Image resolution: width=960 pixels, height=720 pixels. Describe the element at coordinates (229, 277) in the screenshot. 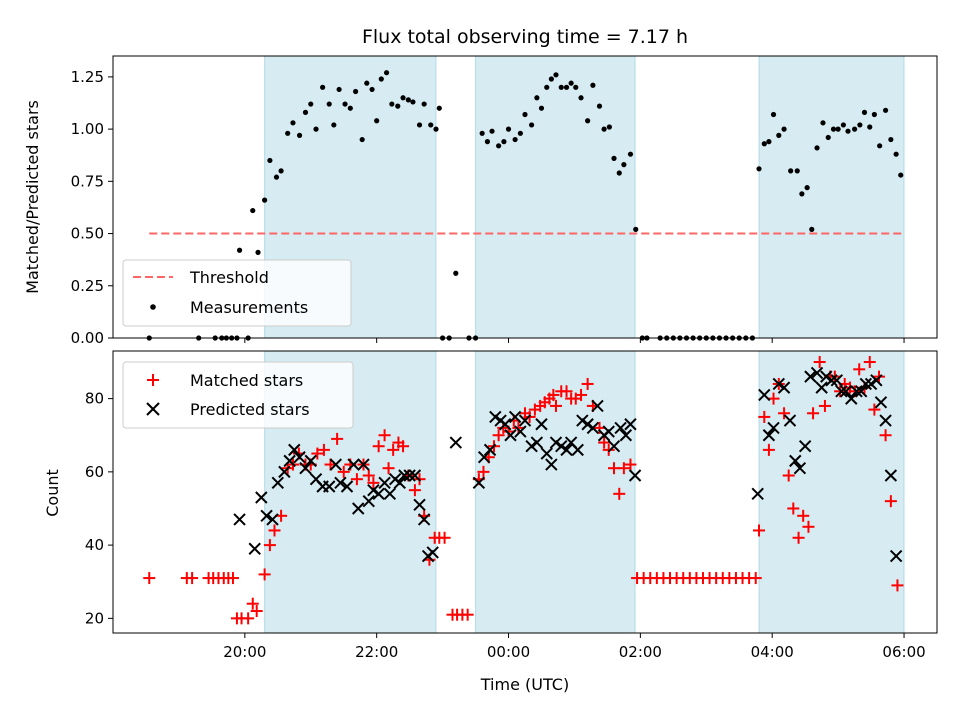

I see `legend-threshold-label: Threshold` at that location.